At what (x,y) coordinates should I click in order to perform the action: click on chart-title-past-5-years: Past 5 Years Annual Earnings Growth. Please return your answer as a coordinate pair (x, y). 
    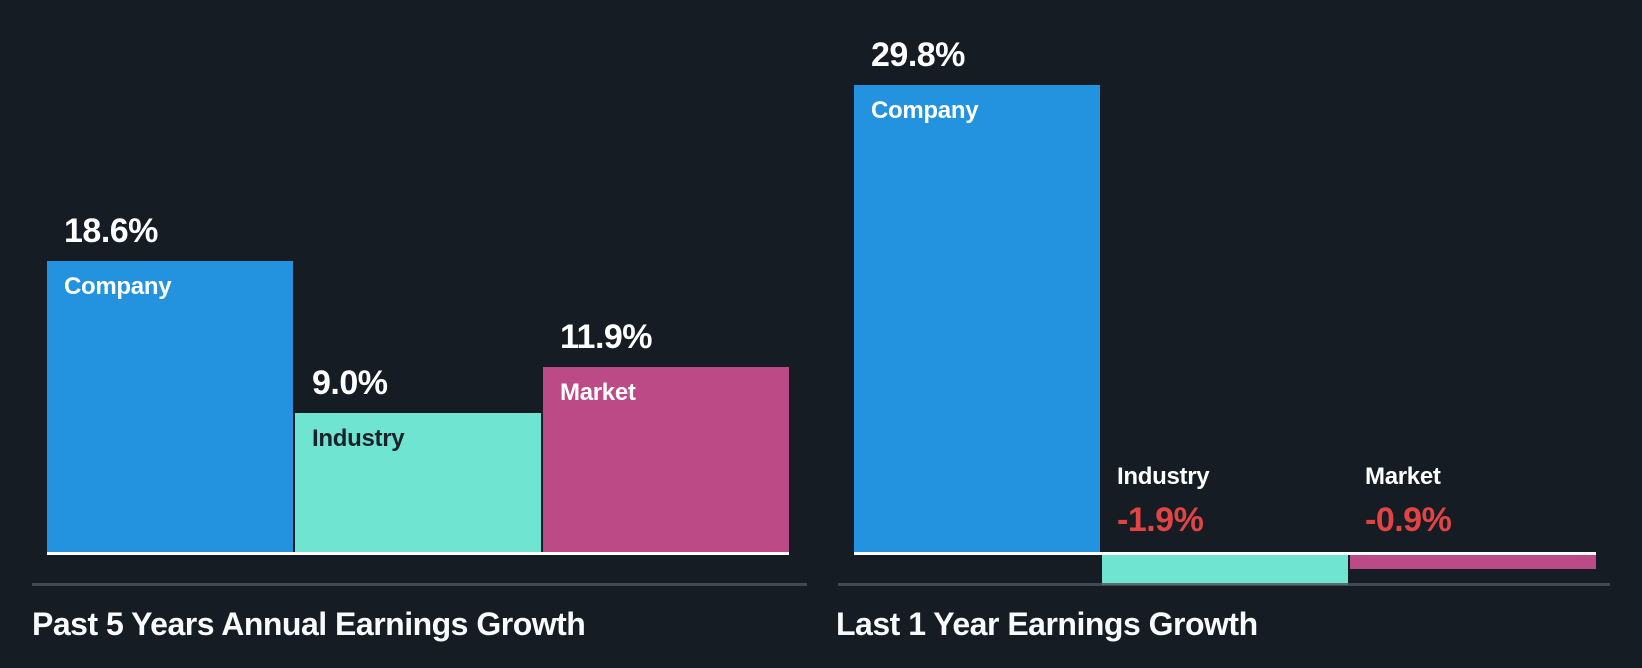
    Looking at the image, I should click on (309, 624).